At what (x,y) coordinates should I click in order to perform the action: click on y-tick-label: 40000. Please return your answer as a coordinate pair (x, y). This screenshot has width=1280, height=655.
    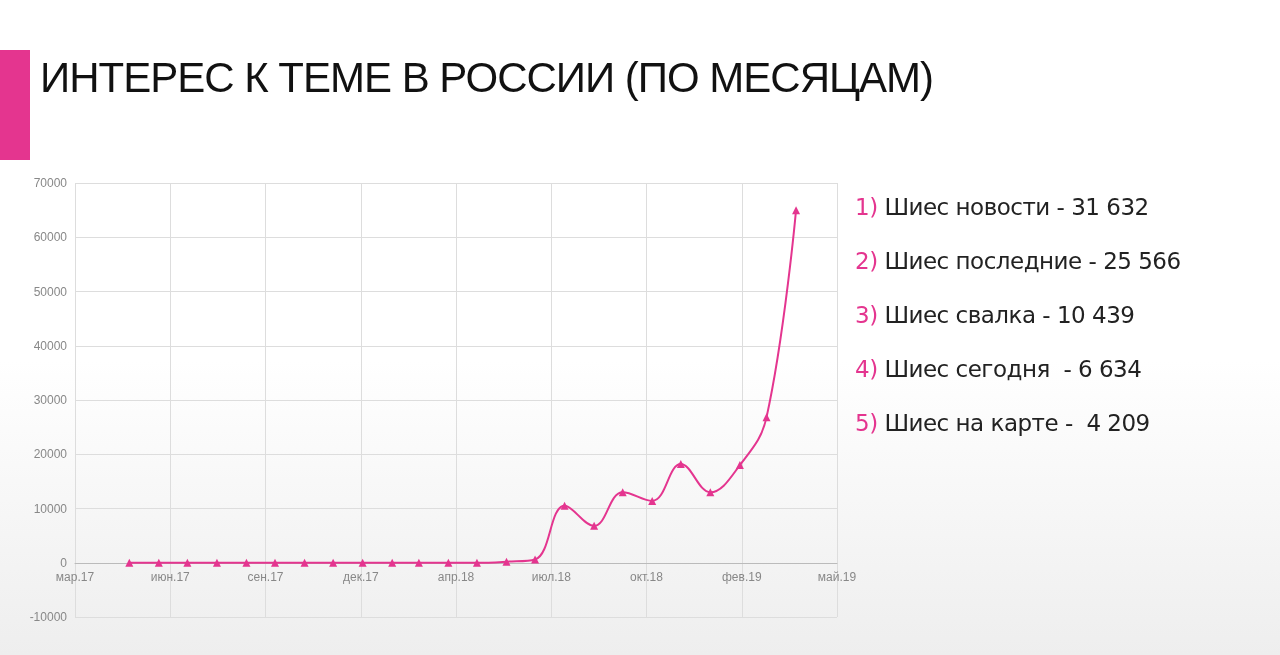
    Looking at the image, I should click on (50, 345).